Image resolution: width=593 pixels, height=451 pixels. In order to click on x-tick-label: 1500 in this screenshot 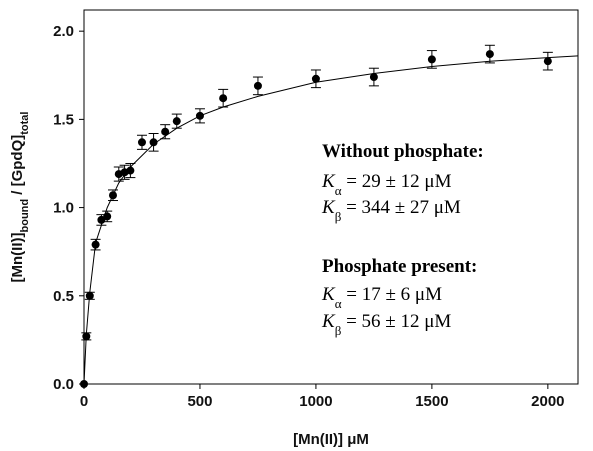, I will do `click(431, 401)`.